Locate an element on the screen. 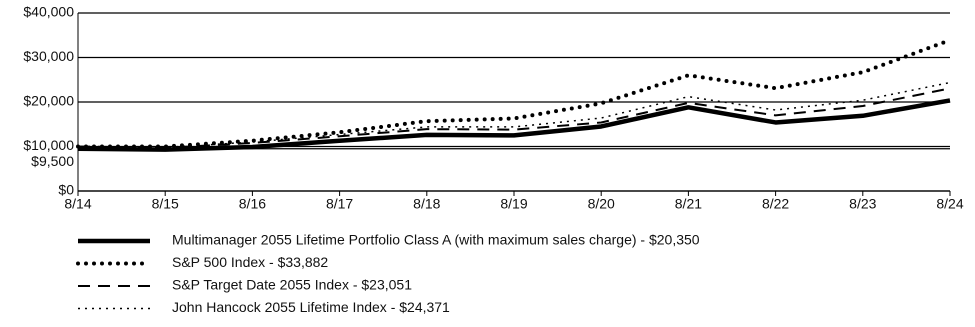 This screenshot has height=327, width=975. y-tick-label: $9,500 is located at coordinates (52, 161).